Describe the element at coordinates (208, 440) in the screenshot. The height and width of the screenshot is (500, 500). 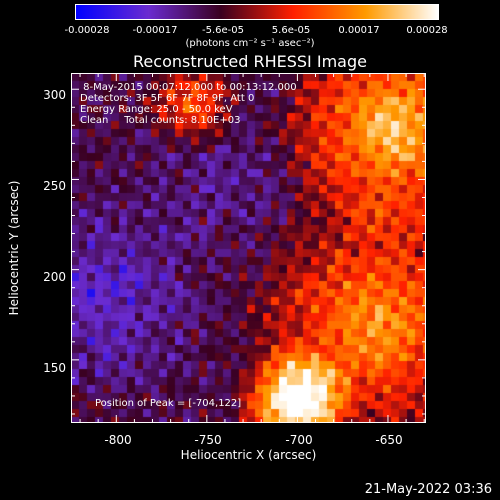
I see `x-tick-label: -750` at that location.